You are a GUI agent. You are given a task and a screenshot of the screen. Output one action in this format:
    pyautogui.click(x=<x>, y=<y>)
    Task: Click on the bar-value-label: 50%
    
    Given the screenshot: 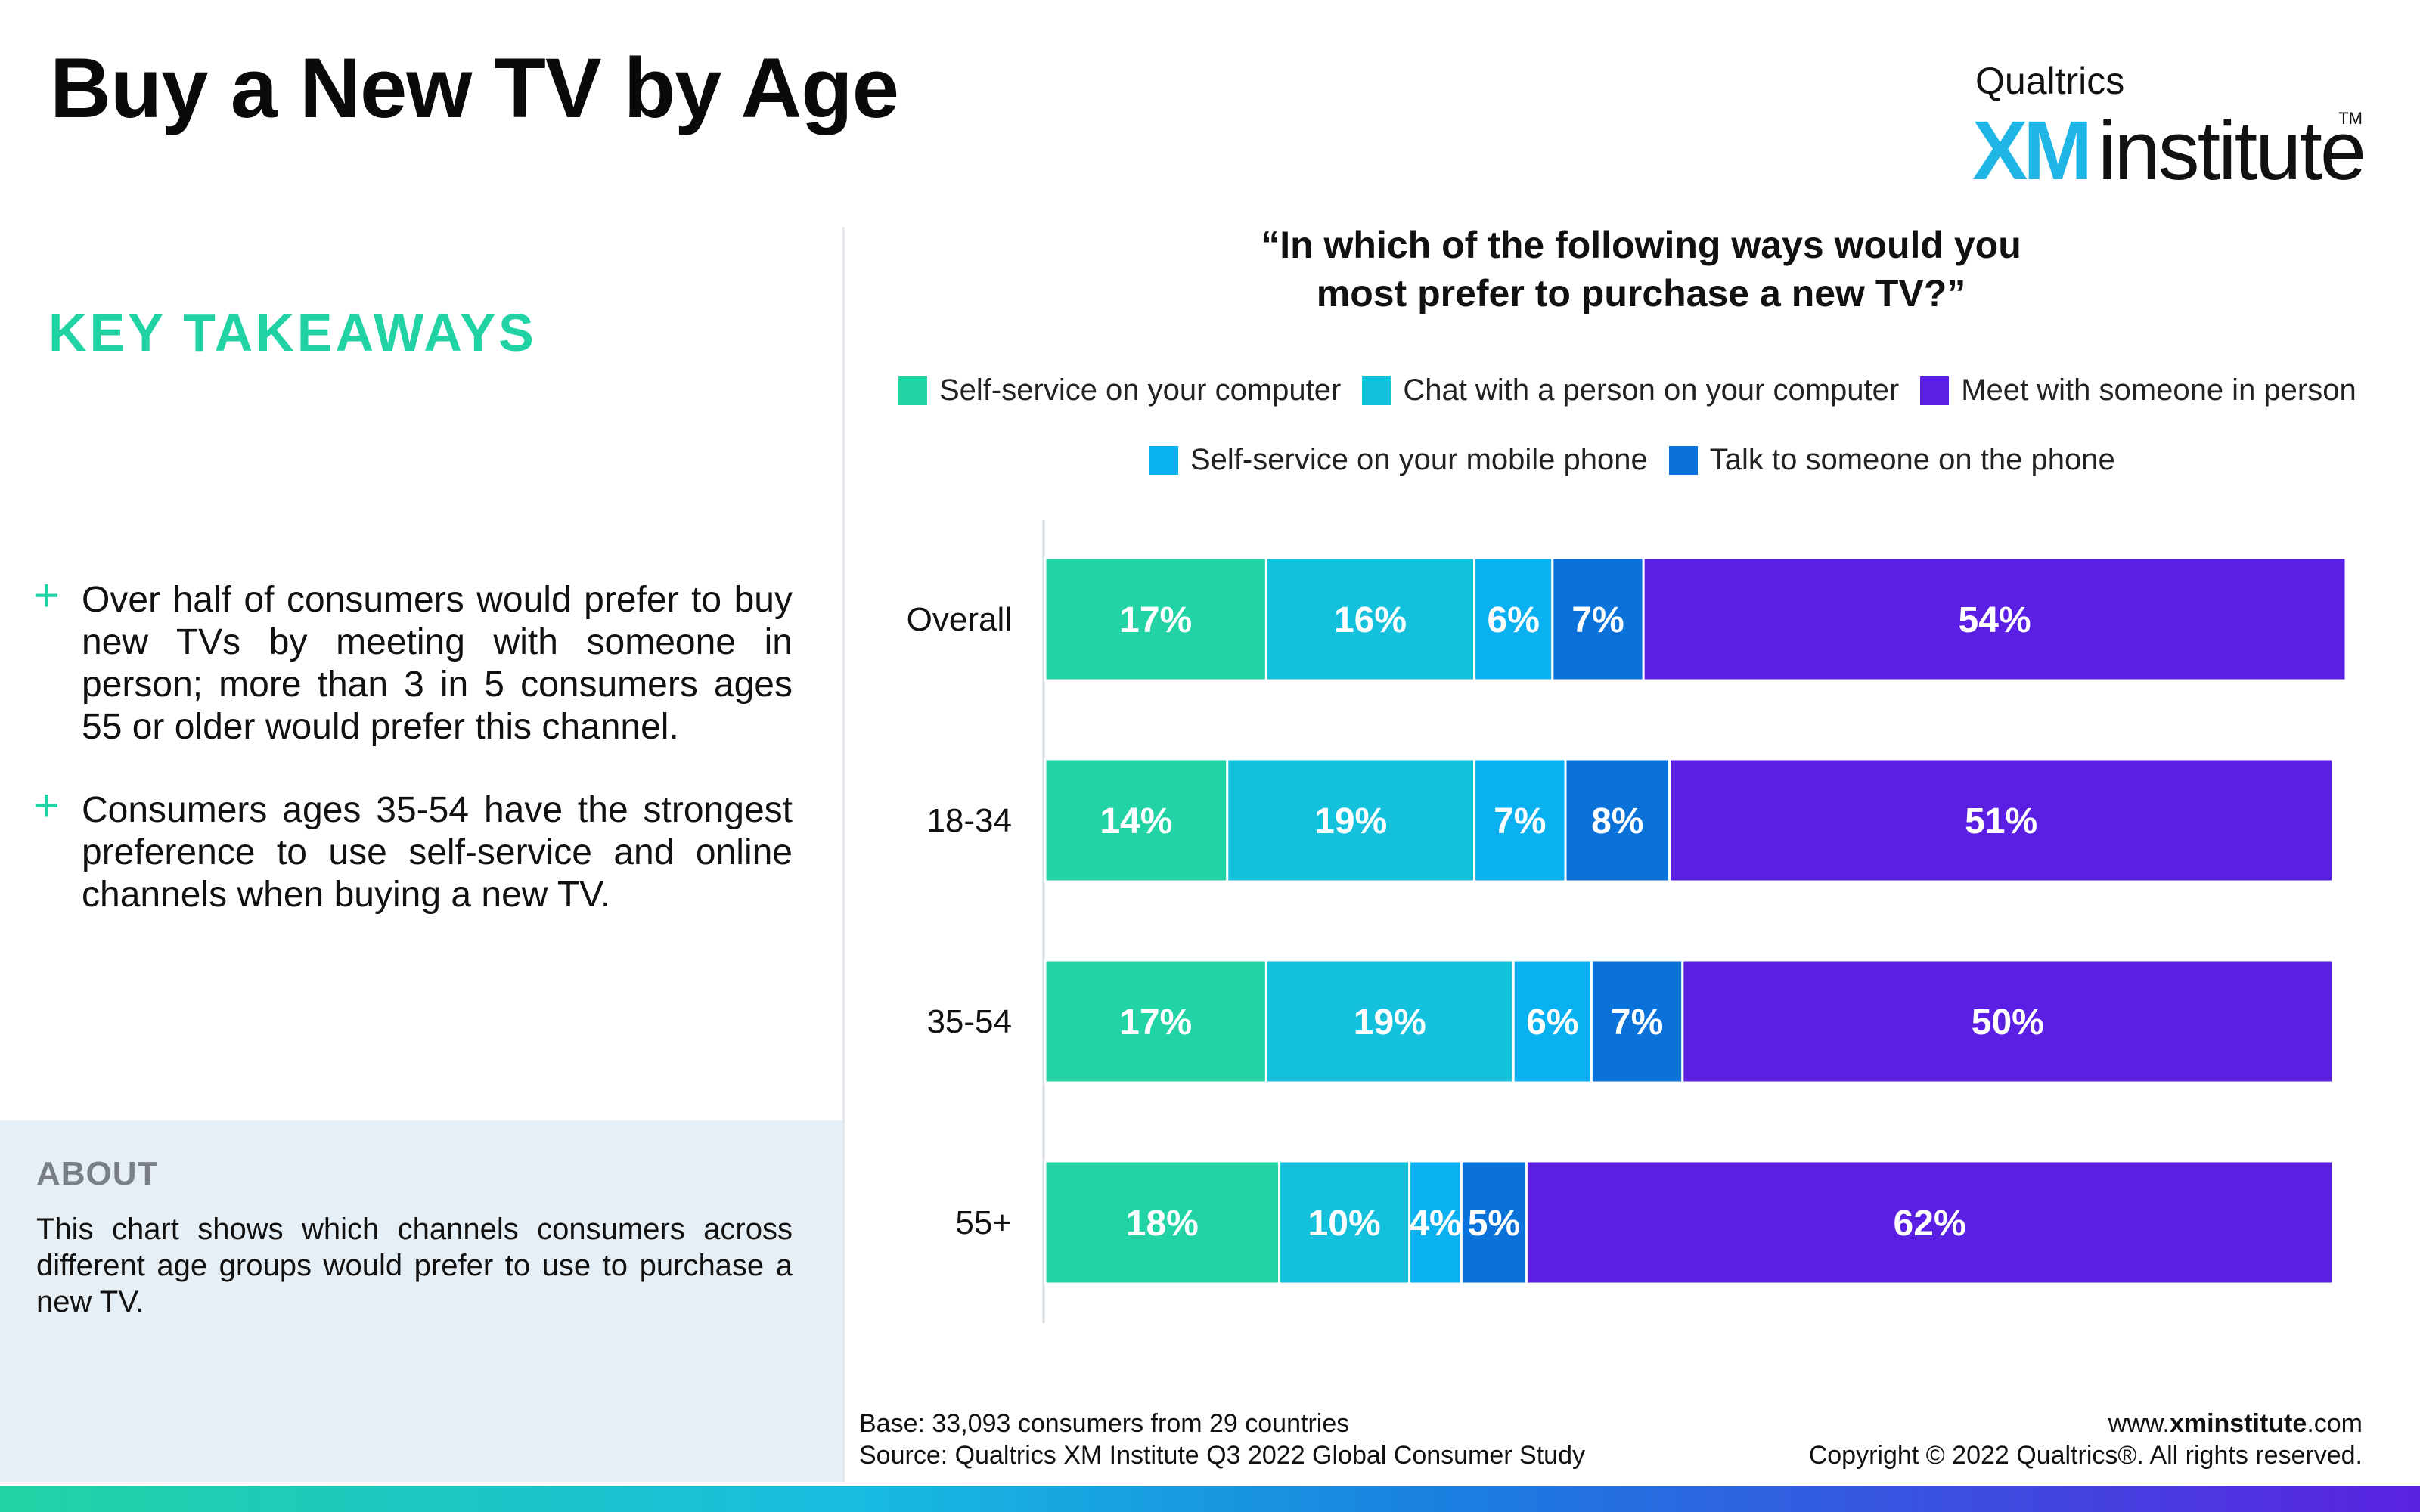 What is the action you would take?
    pyautogui.click(x=2008, y=1022)
    